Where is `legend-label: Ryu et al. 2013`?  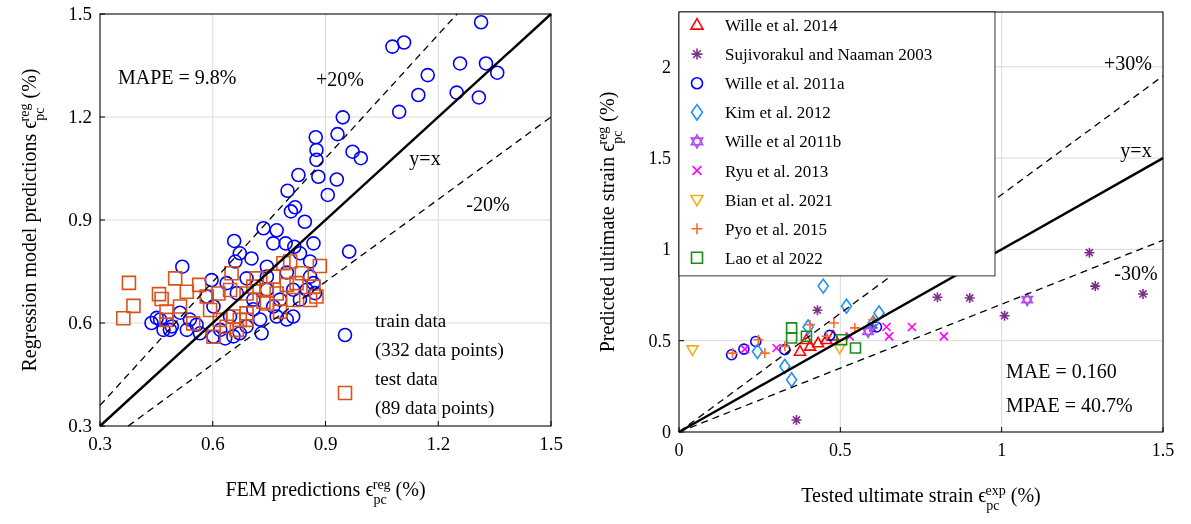 legend-label: Ryu et al. 2013 is located at coordinates (777, 171).